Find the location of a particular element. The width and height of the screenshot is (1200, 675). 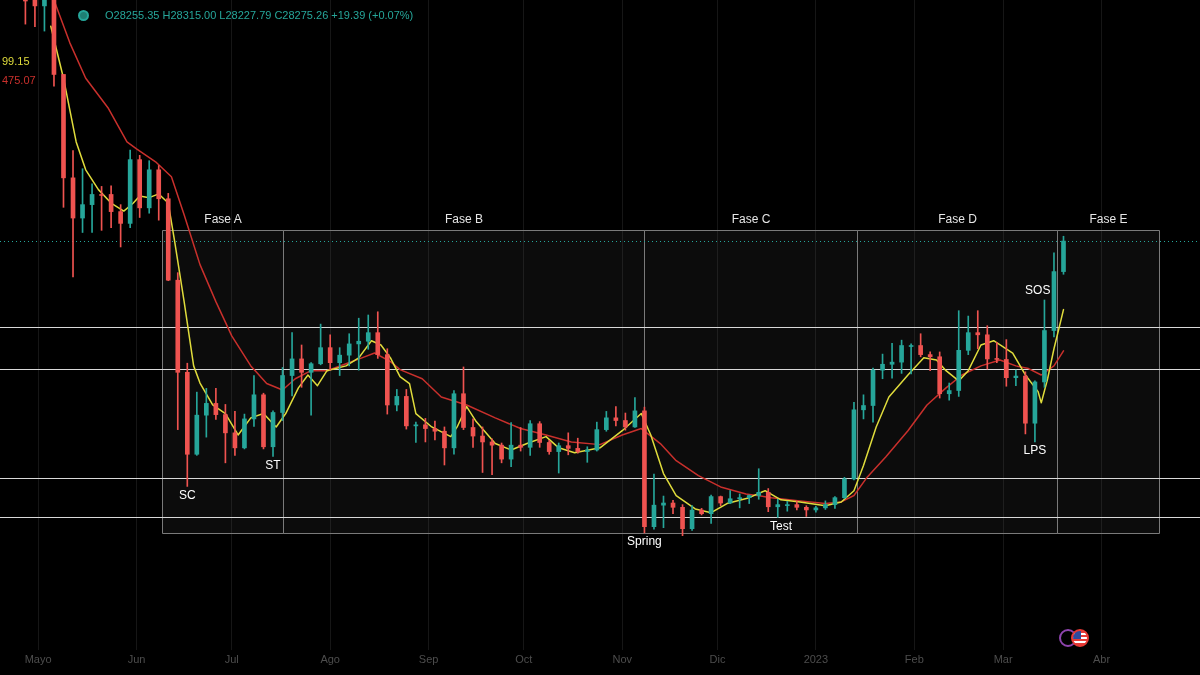

band-label: Fase E is located at coordinates (1108, 218).